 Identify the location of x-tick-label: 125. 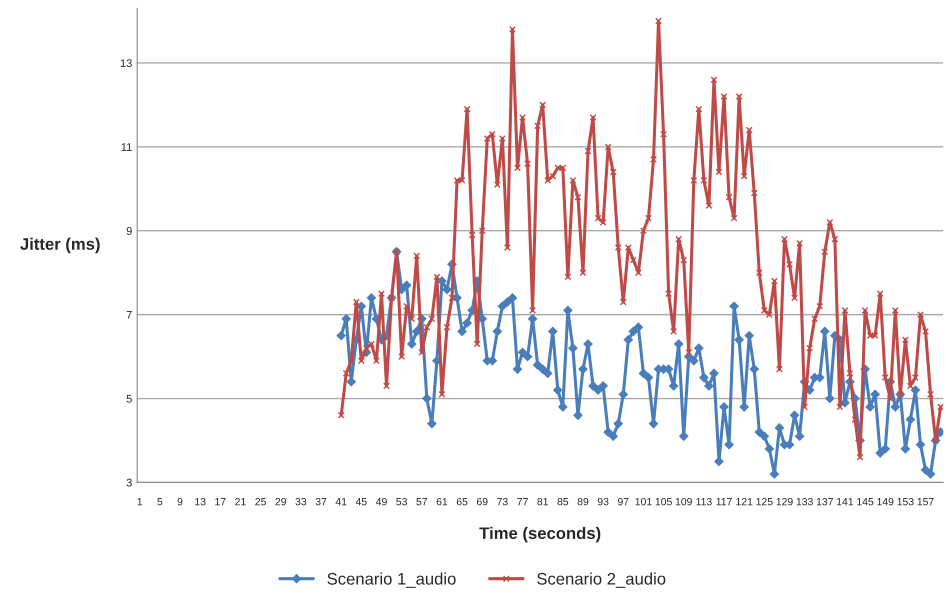
(764, 502).